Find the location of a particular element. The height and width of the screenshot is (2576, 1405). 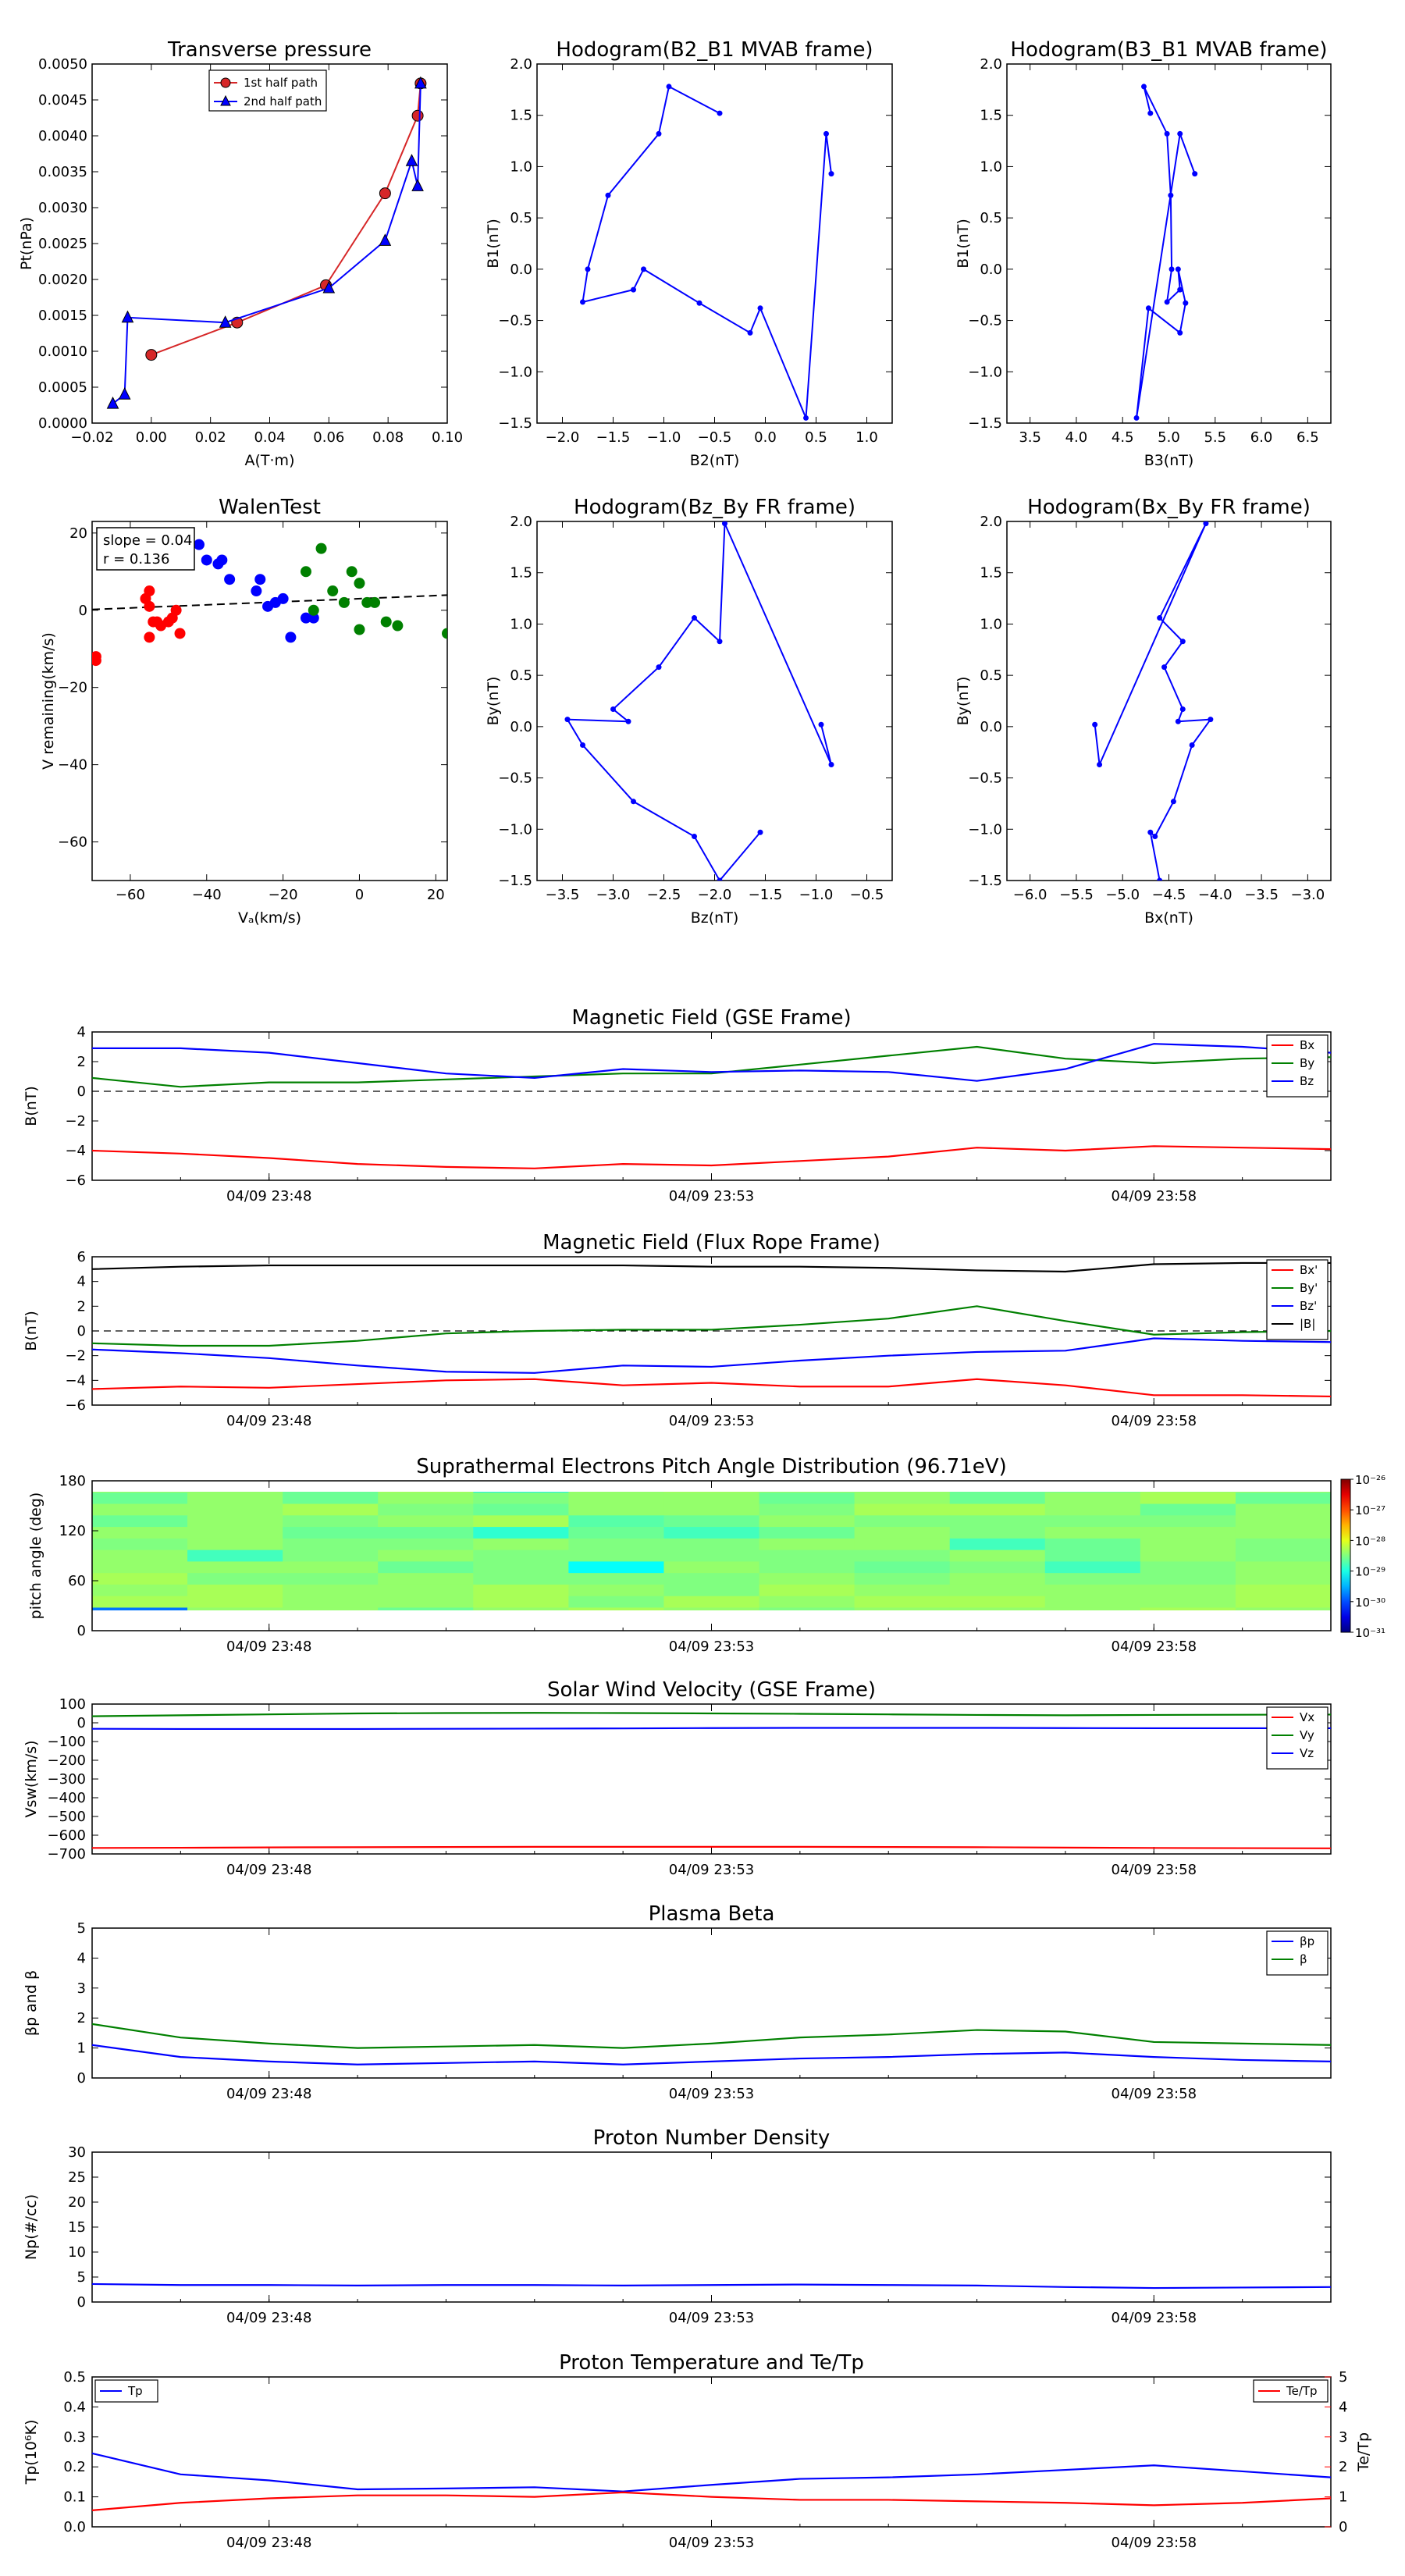

legend-label: Bx' is located at coordinates (1309, 1270).